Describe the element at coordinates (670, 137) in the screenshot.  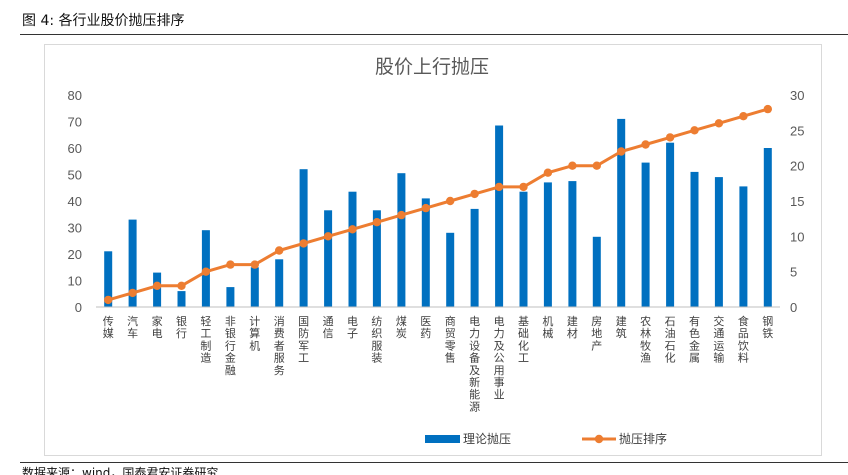
I see `rank-marker-石油石化` at that location.